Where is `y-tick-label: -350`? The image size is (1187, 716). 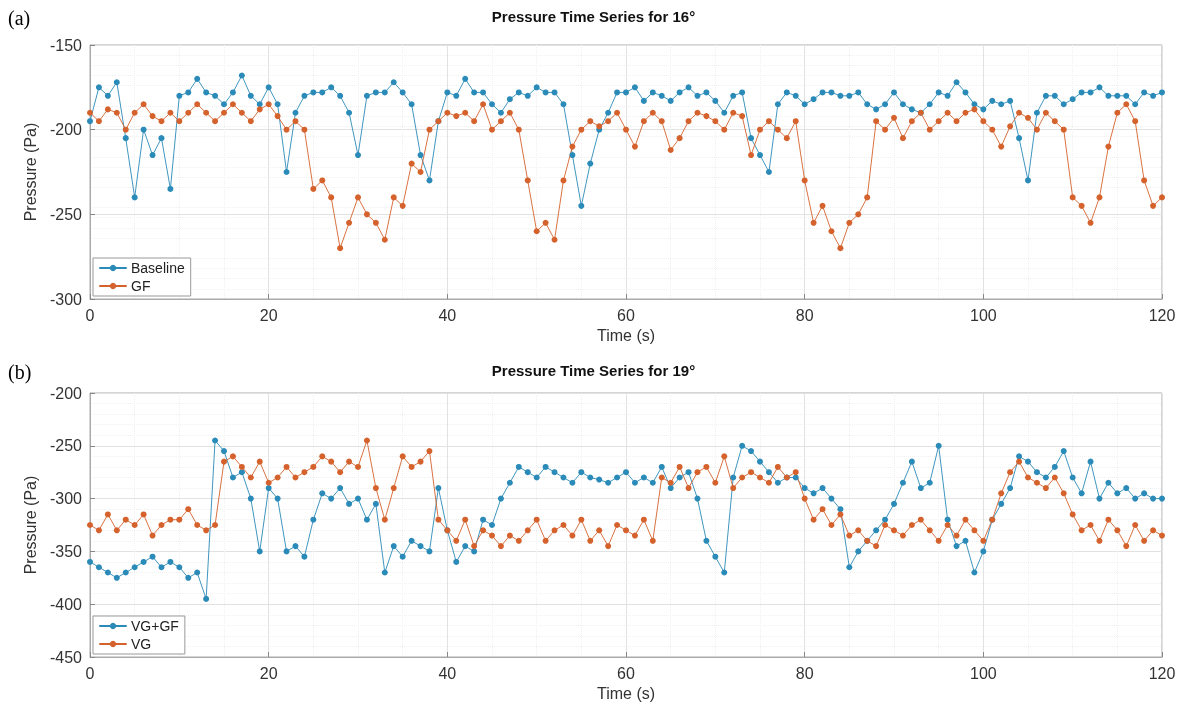
y-tick-label: -350 is located at coordinates (66, 551).